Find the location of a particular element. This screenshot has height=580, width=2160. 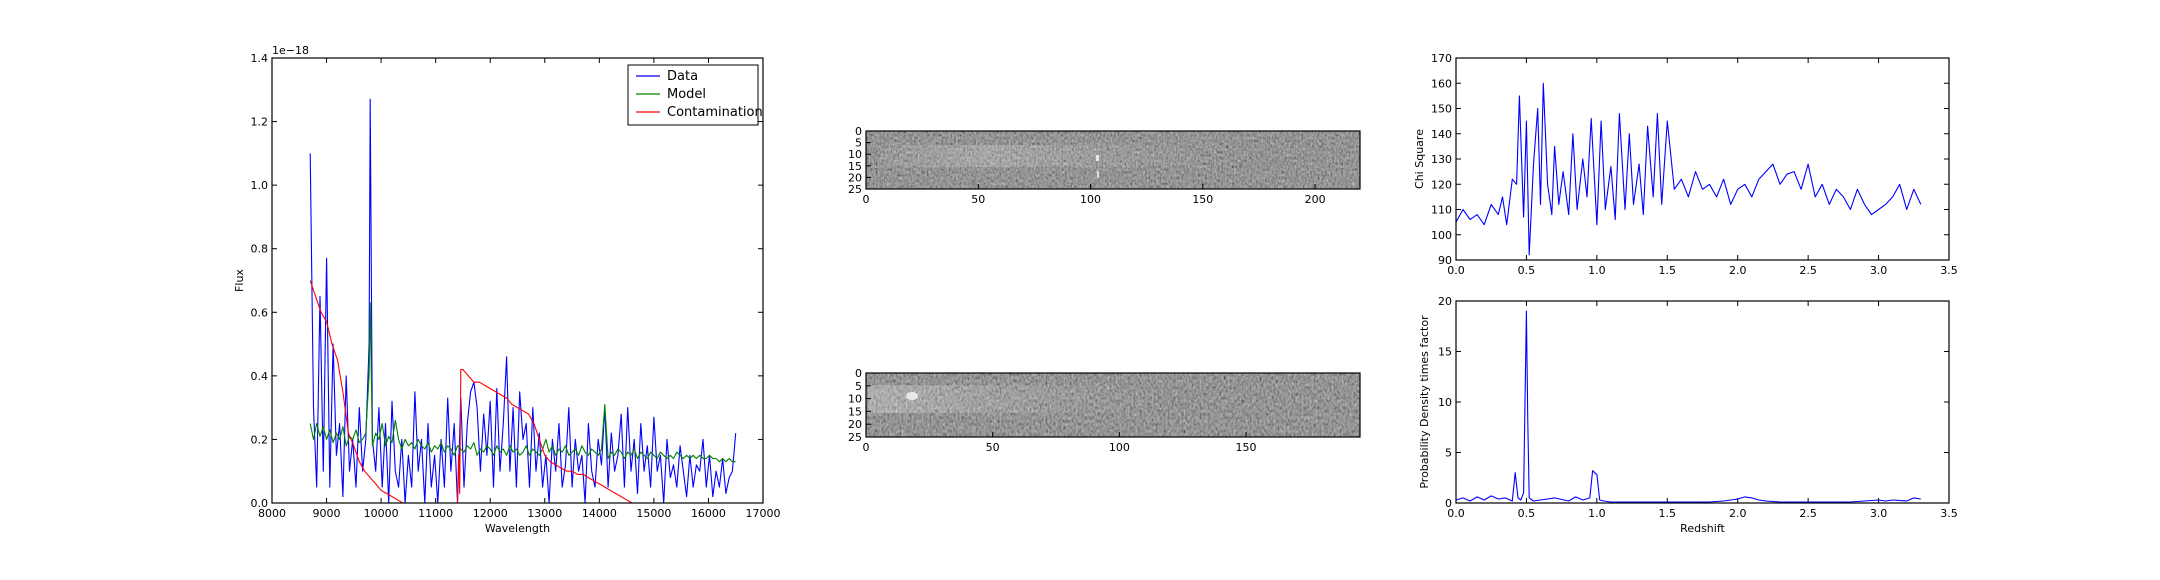

spectrum-ytick-label: 0.0 is located at coordinates (260, 503).